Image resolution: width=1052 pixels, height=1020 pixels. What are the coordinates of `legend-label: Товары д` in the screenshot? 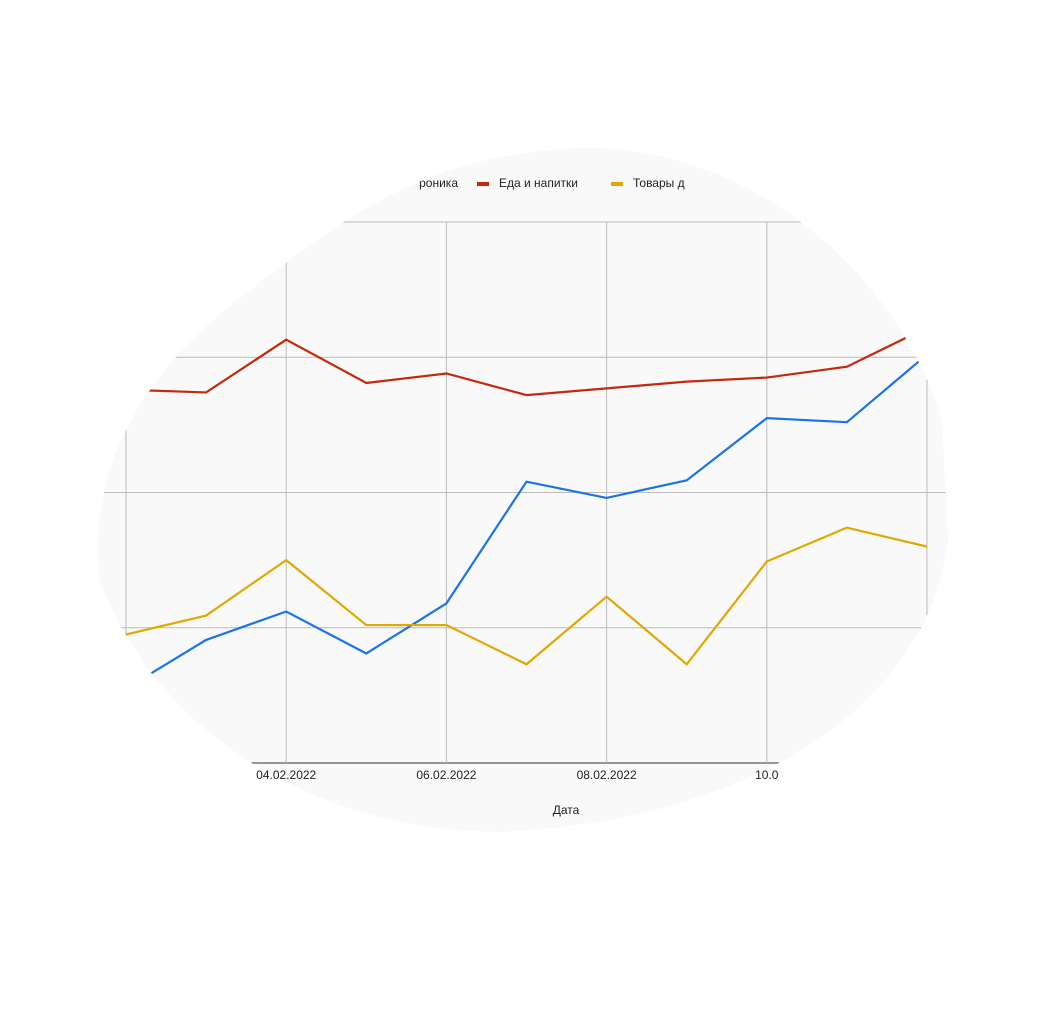 It's located at (659, 183).